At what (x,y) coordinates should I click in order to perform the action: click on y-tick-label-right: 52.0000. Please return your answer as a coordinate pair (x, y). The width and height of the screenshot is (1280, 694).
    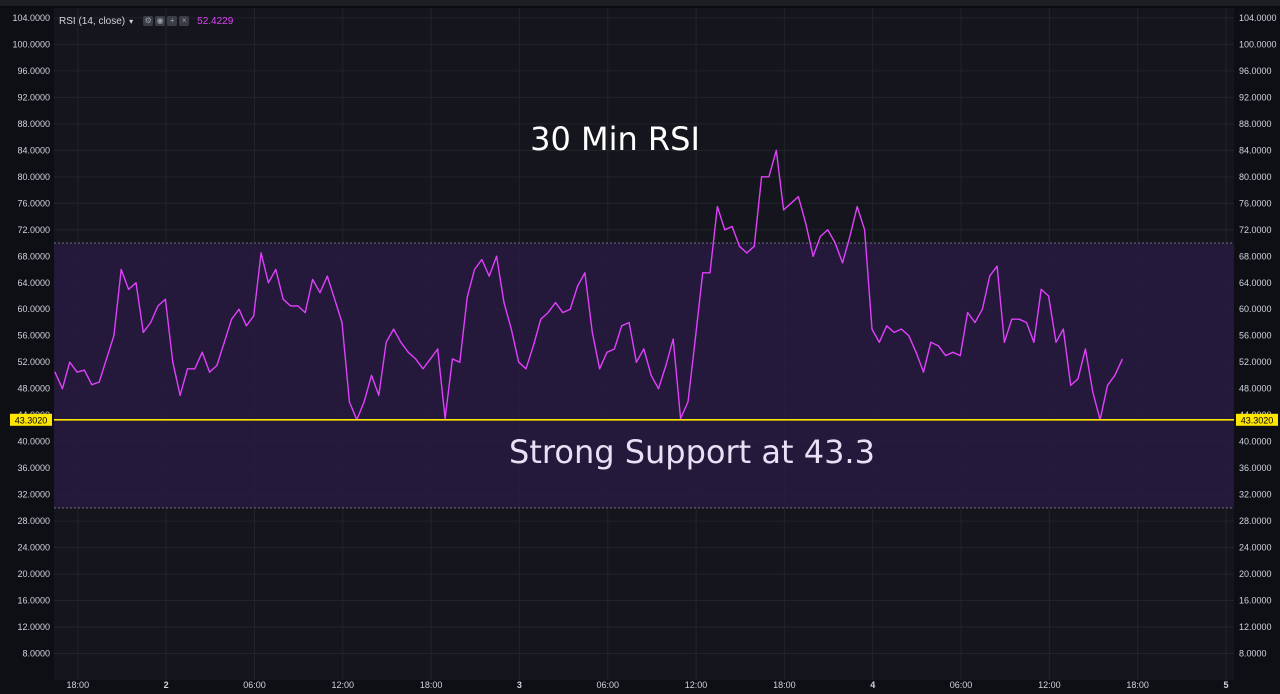
    Looking at the image, I should click on (1255, 362).